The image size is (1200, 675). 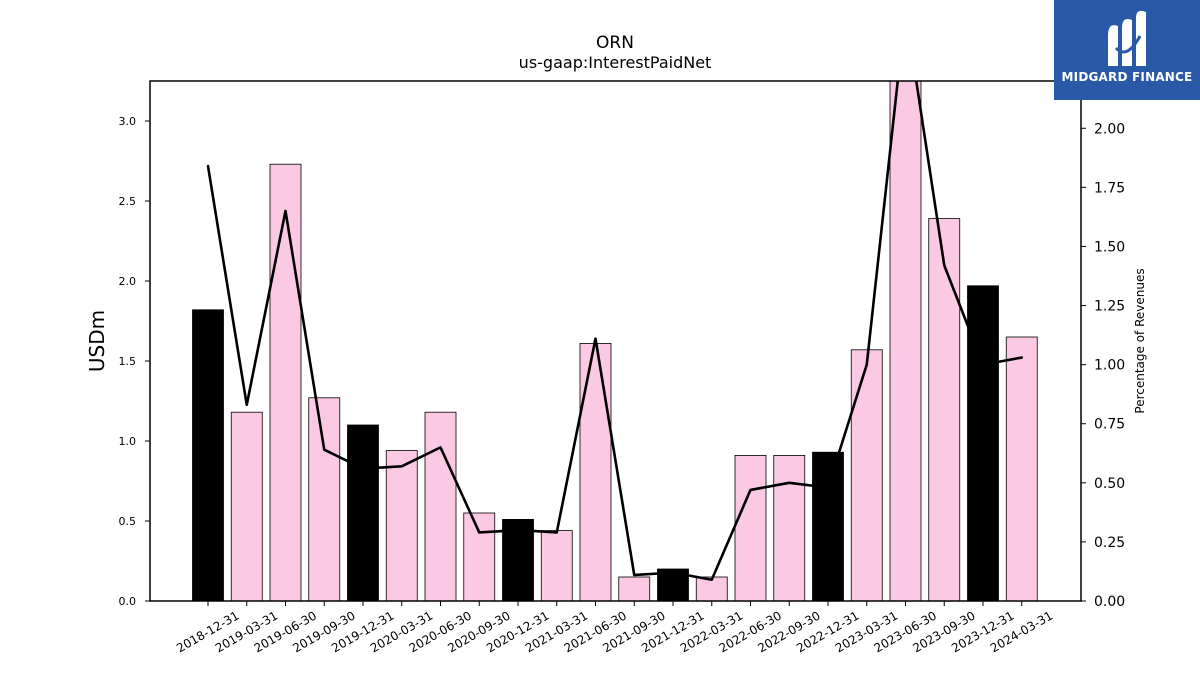 What do you see at coordinates (128, 121) in the screenshot?
I see `y-tick-label: 3.0` at bounding box center [128, 121].